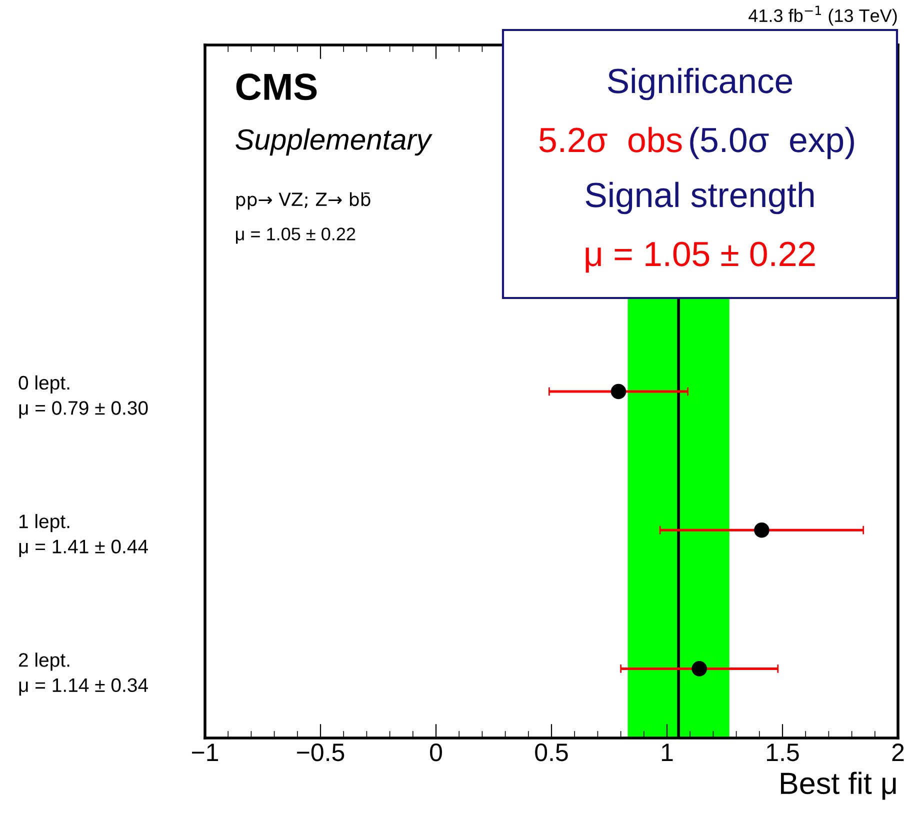  I want to click on x-tick-label: 2, so click(898, 752).